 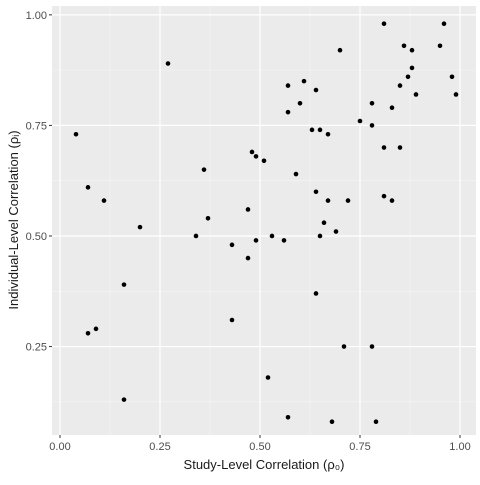 I want to click on y-tick-label: 0.50, so click(x=36, y=237).